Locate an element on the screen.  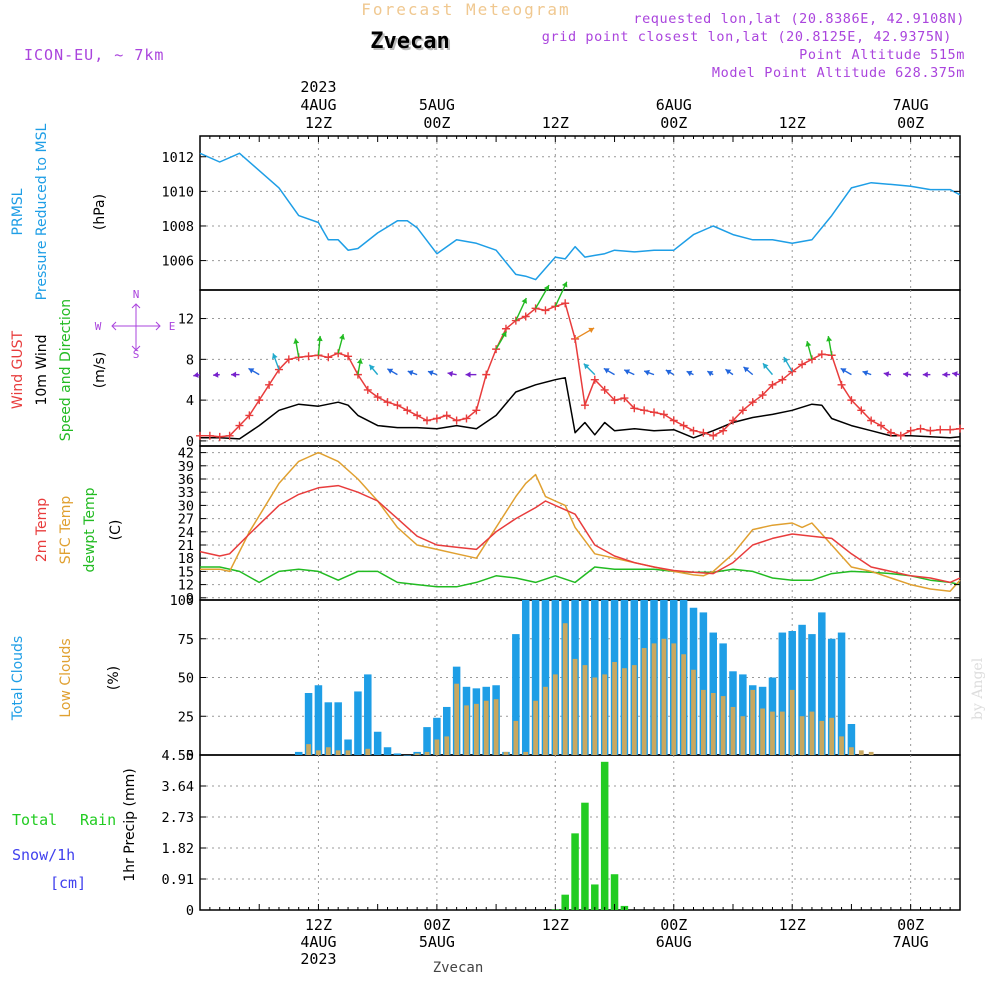
y-tick-label: 39 is located at coordinates (186, 467).